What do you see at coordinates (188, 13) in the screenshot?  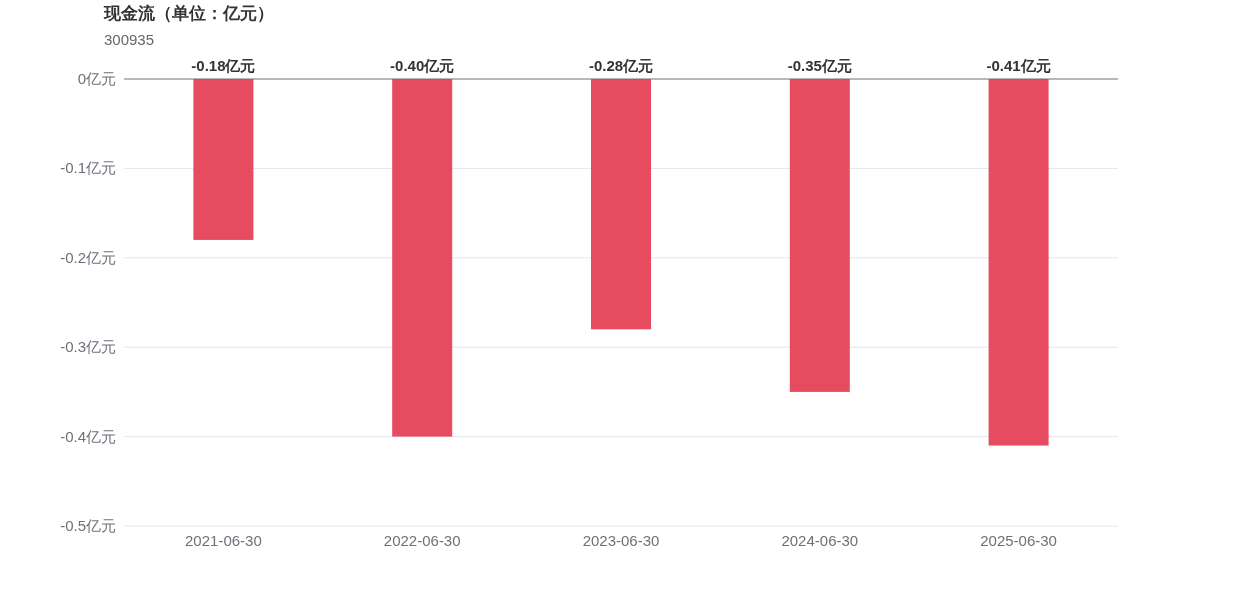 I see `chart-title: 现金流（单位：亿元）` at bounding box center [188, 13].